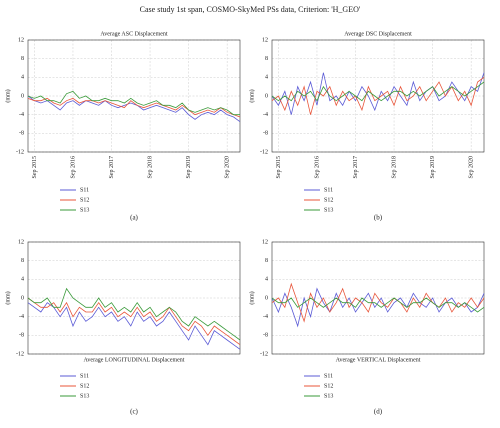 The width and height of the screenshot is (500, 428). What do you see at coordinates (378, 360) in the screenshot?
I see `subplot-title: Average VERTICAL Displacement` at bounding box center [378, 360].